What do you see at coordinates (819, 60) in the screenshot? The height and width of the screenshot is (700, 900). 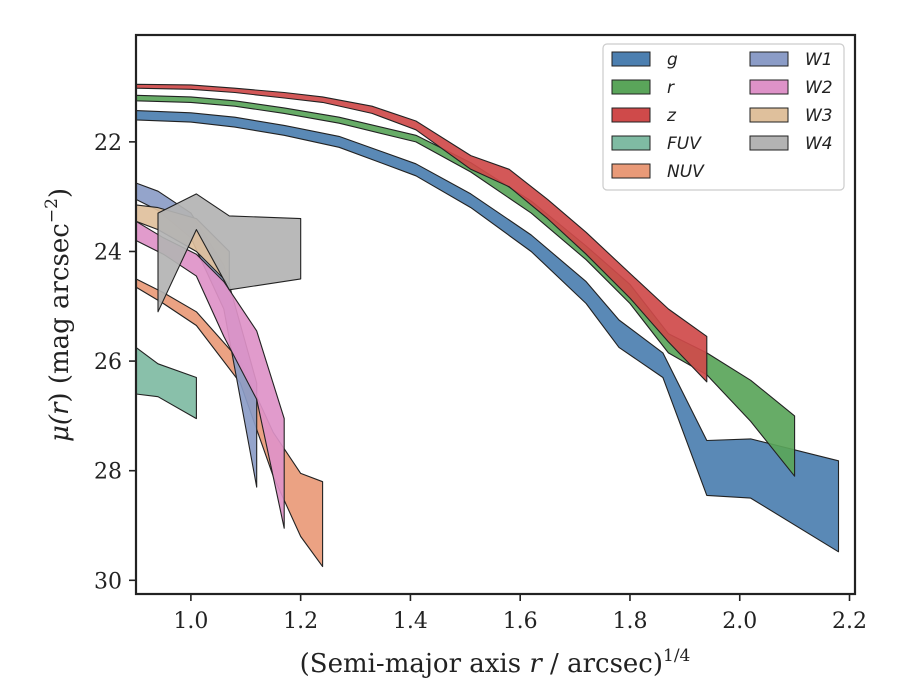 I see `legend-label-w1: W1` at bounding box center [819, 60].